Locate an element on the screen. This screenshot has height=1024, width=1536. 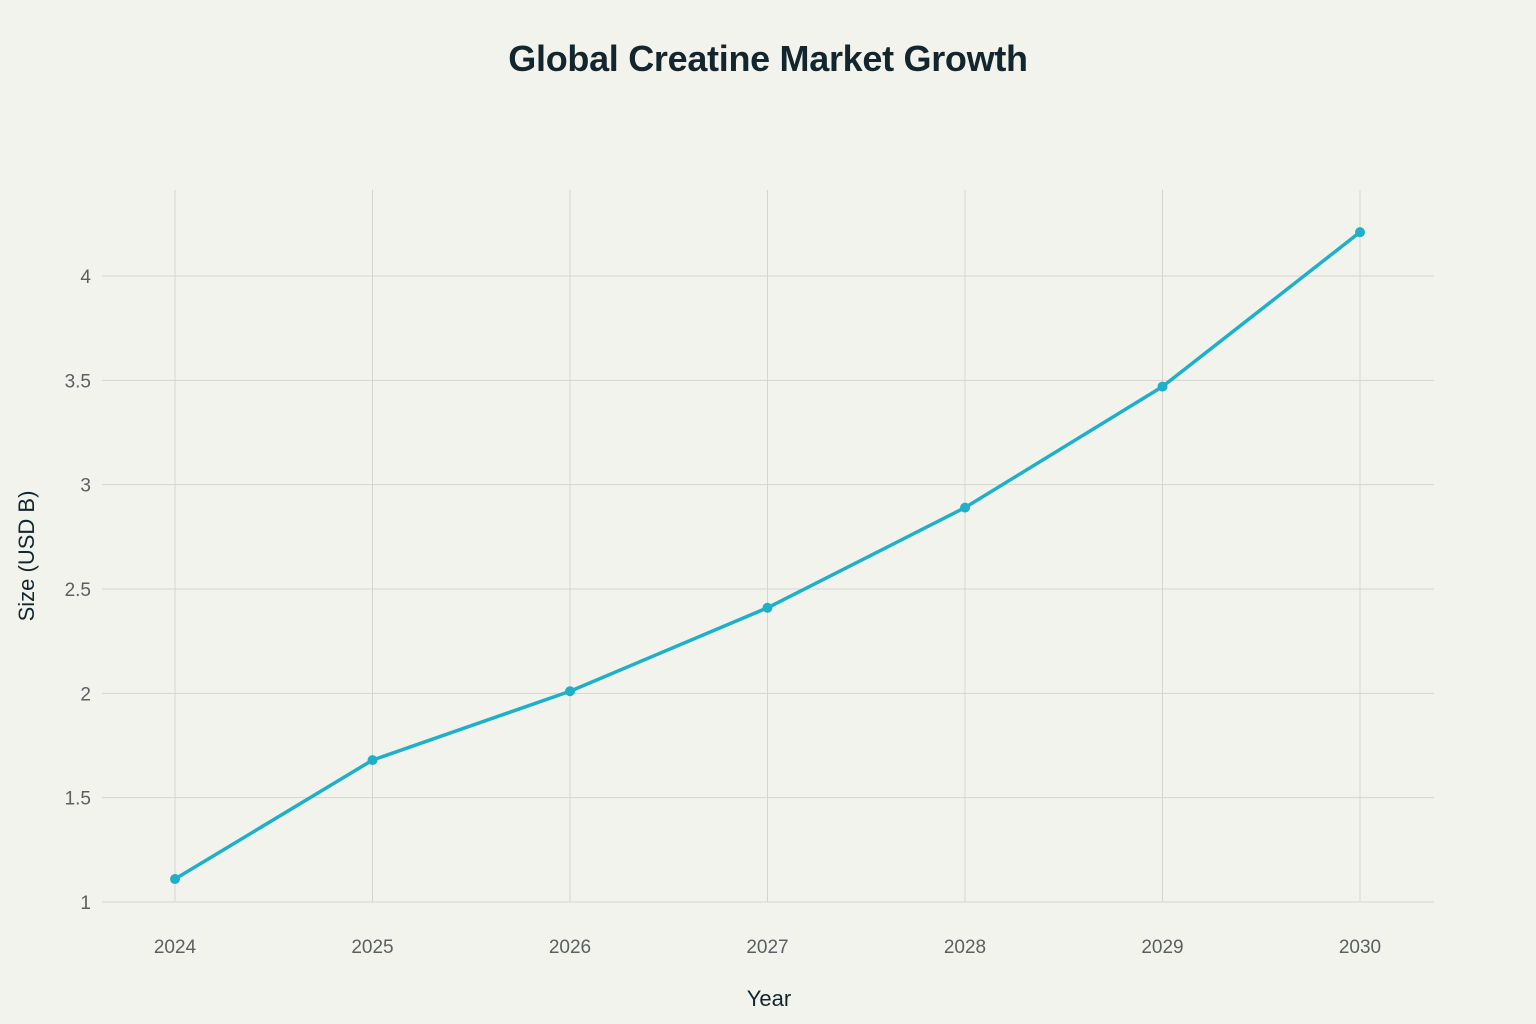
x-tick-label: 2026 is located at coordinates (570, 947).